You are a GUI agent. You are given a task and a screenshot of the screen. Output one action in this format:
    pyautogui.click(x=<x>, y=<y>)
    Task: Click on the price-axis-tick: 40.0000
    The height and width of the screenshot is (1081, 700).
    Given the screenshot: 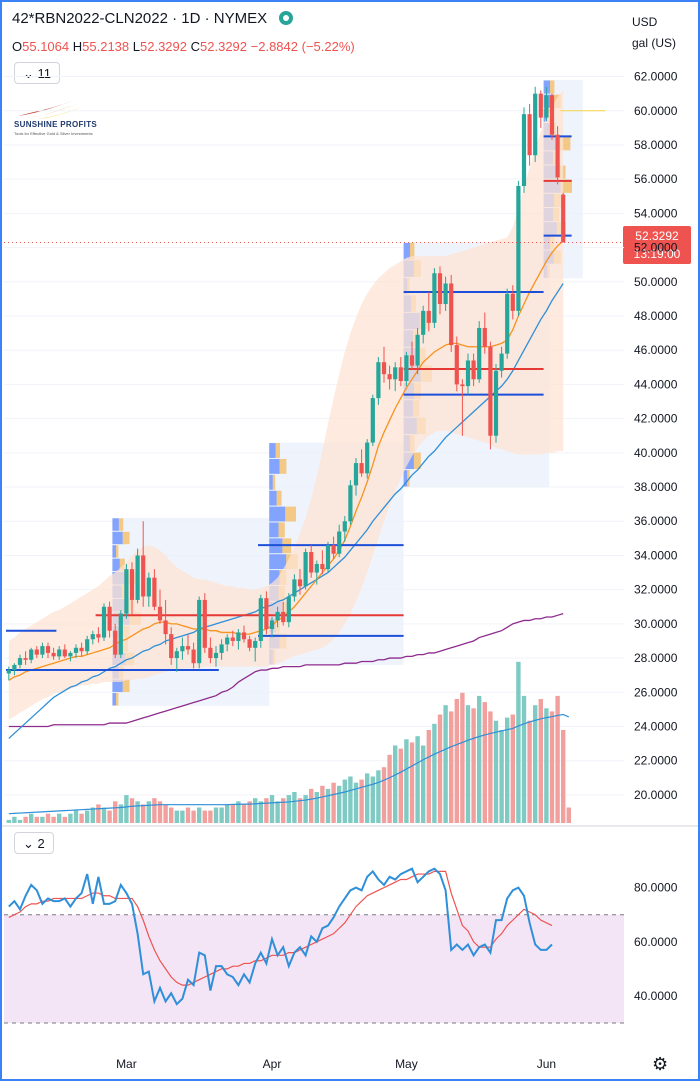 What is the action you would take?
    pyautogui.click(x=656, y=453)
    